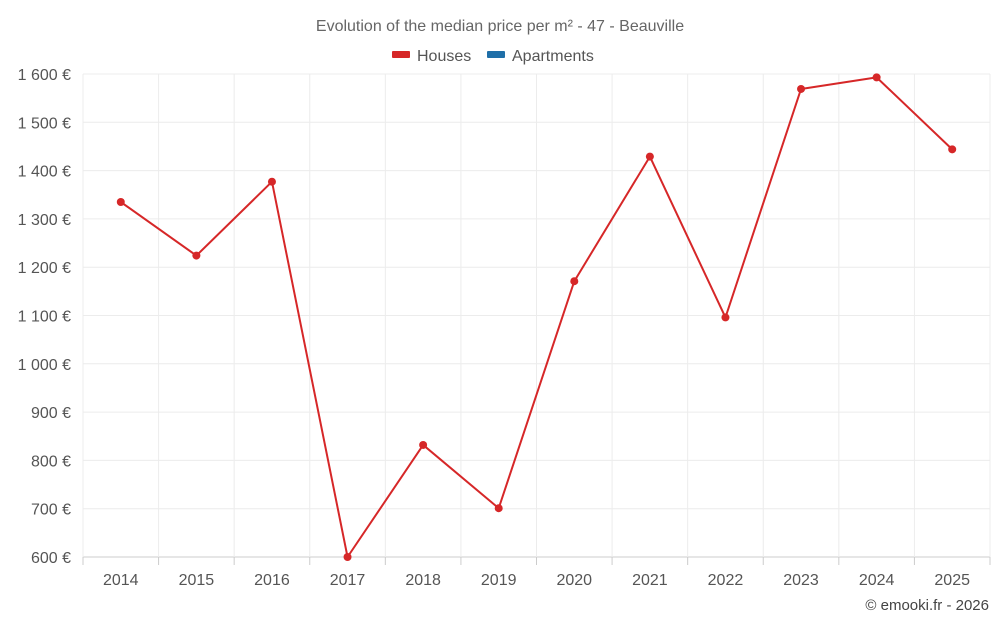 The image size is (1000, 625). I want to click on y-tick-label: 1 300 €, so click(44, 220).